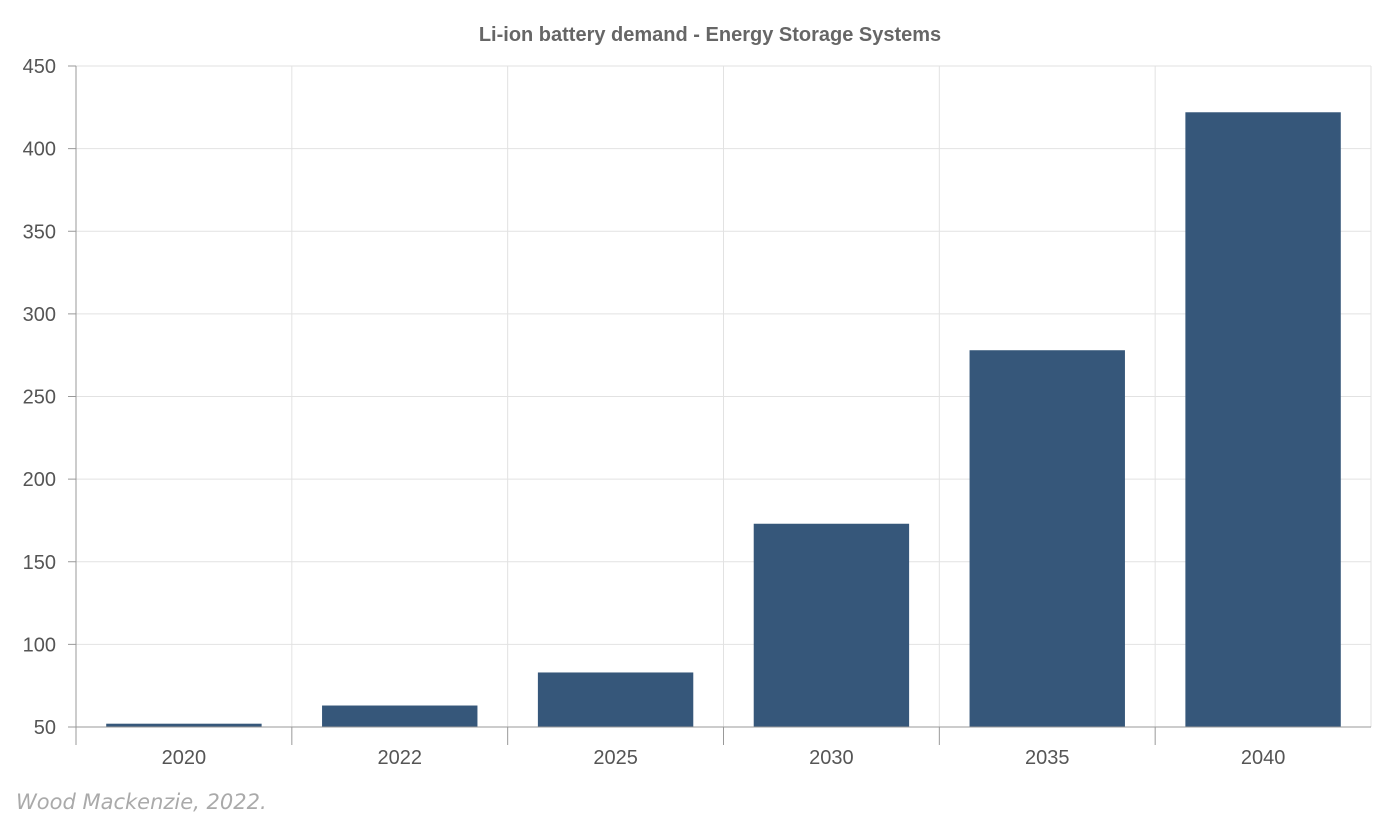 The width and height of the screenshot is (1394, 834). Describe the element at coordinates (400, 716) in the screenshot. I see `bar-2022` at that location.